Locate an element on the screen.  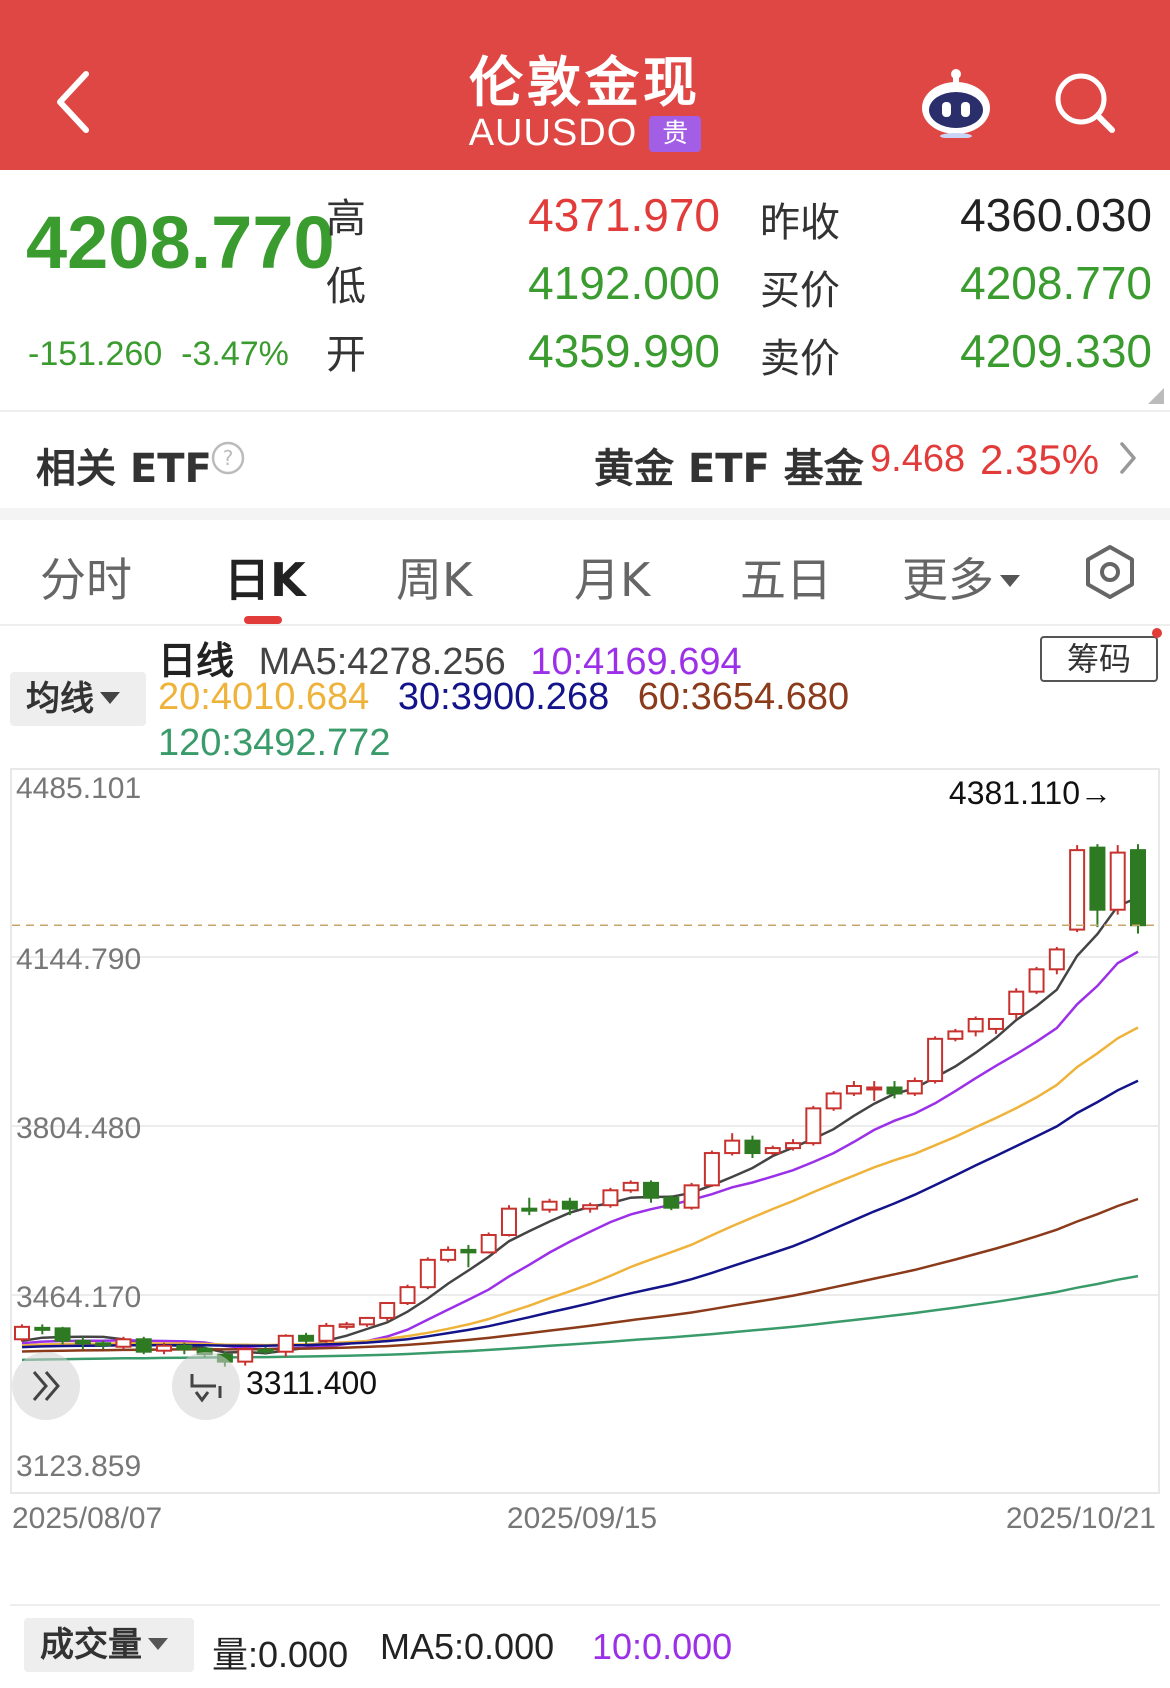
expand-corner-icon is located at coordinates (1156, 396).